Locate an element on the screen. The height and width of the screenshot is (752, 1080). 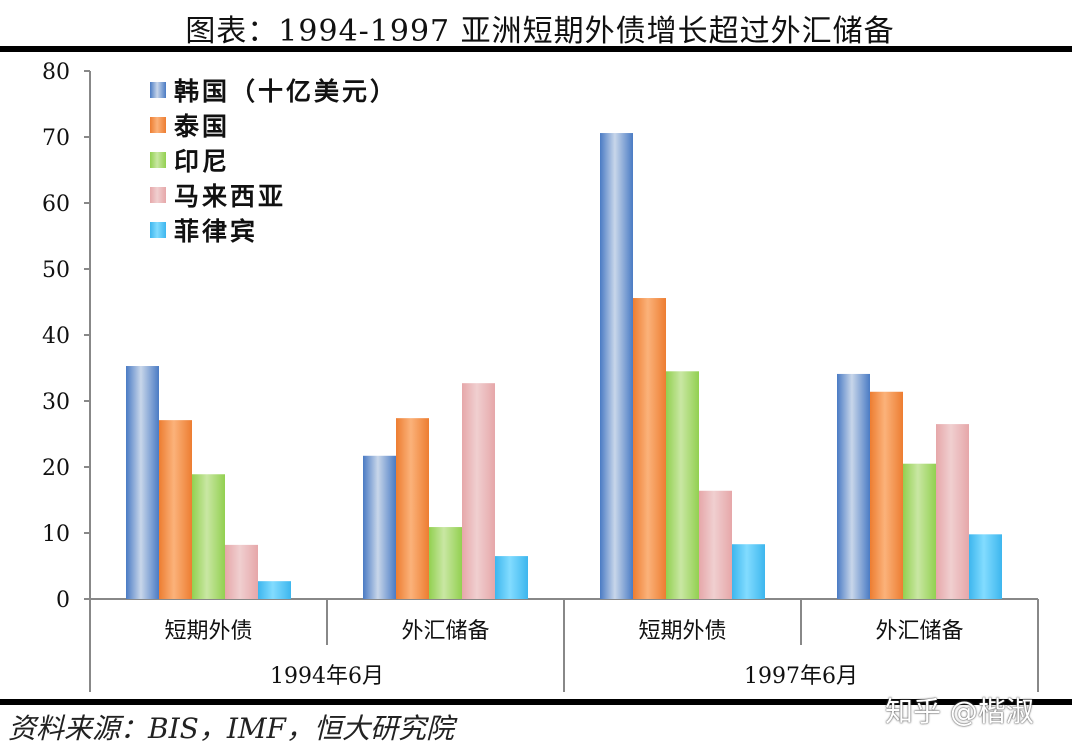
x-group-label: 1997年6月 is located at coordinates (801, 676).